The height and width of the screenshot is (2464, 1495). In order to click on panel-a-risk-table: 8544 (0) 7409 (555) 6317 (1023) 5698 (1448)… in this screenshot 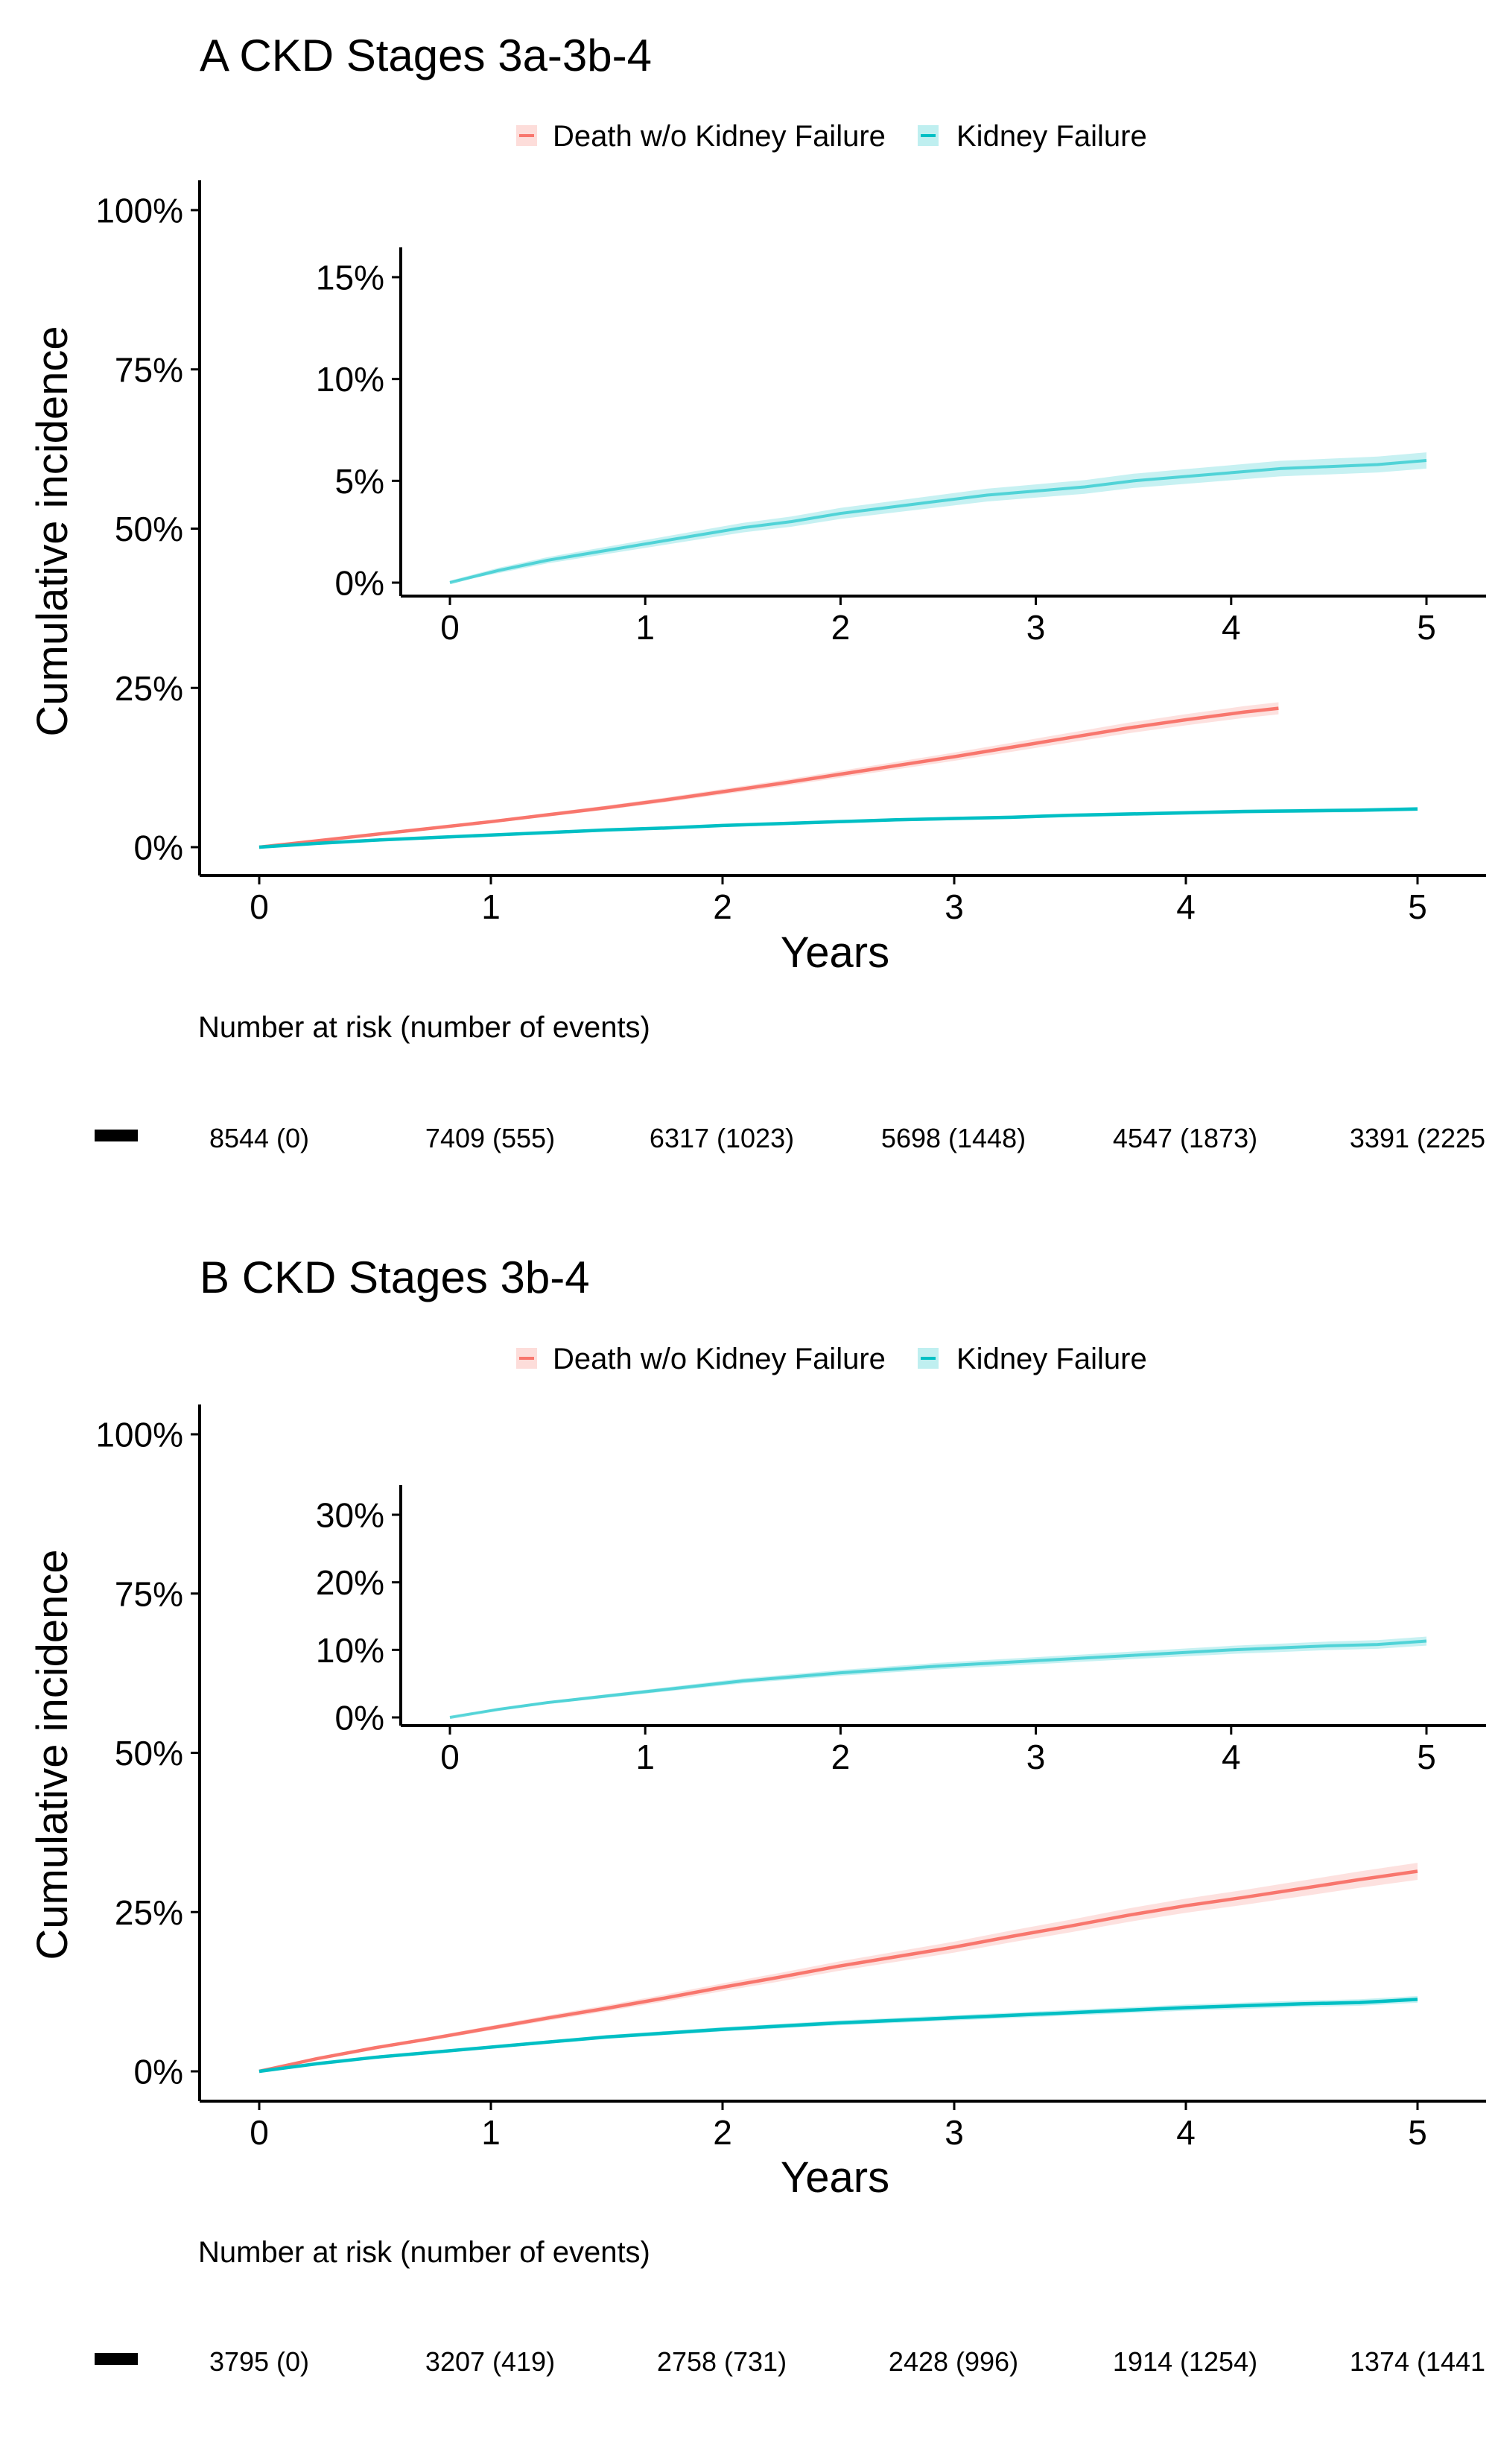, I will do `click(847, 1138)`.